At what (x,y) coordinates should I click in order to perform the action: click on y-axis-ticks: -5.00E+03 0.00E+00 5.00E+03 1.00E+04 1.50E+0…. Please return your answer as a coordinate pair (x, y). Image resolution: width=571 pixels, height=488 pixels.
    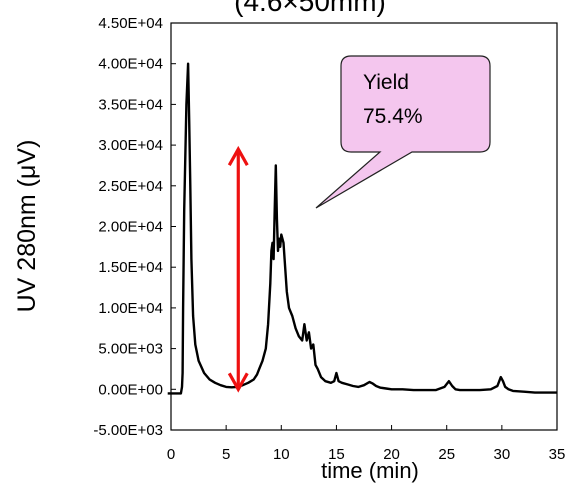
    Looking at the image, I should click on (134, 227).